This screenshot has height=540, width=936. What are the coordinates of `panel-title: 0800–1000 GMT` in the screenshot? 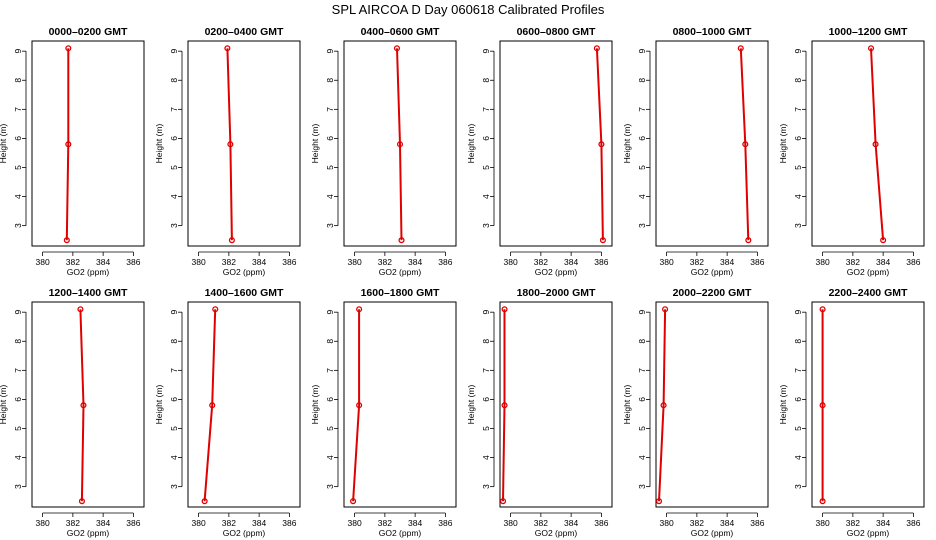 It's located at (712, 32).